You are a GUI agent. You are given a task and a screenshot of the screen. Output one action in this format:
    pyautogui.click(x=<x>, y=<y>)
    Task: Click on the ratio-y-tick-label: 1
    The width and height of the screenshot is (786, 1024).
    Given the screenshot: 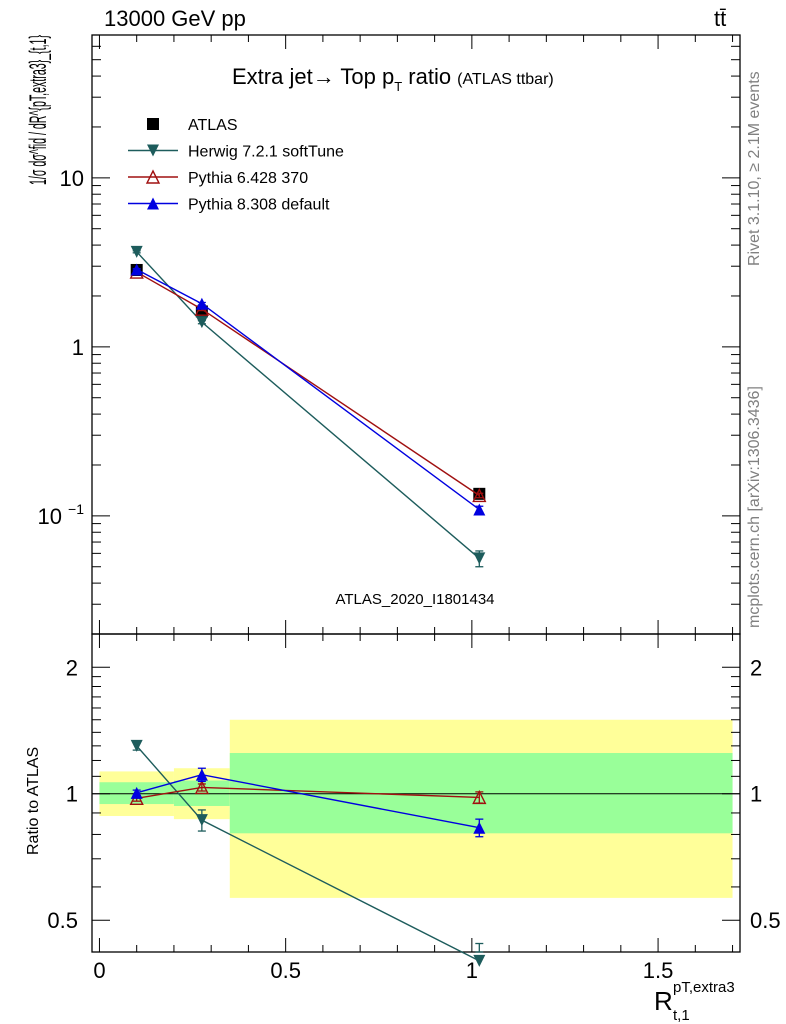 What is the action you would take?
    pyautogui.click(x=72, y=794)
    